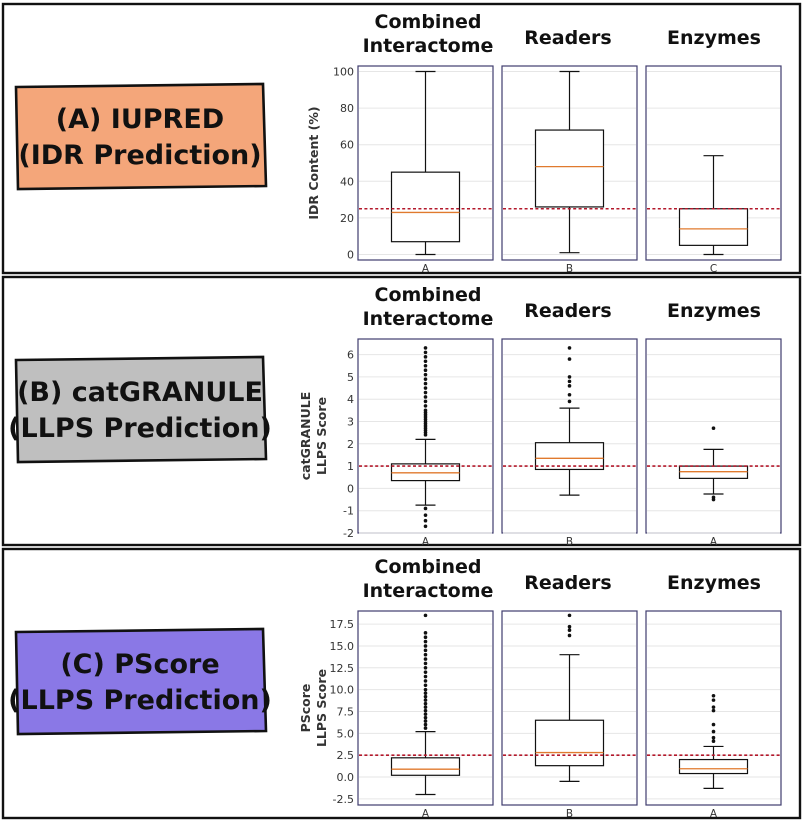  I want to click on panel: B, so click(569, 715).